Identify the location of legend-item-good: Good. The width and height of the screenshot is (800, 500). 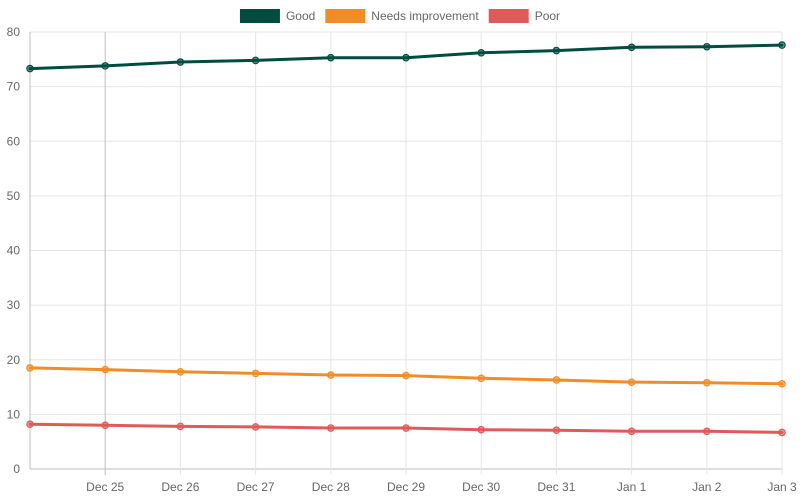
(277, 16).